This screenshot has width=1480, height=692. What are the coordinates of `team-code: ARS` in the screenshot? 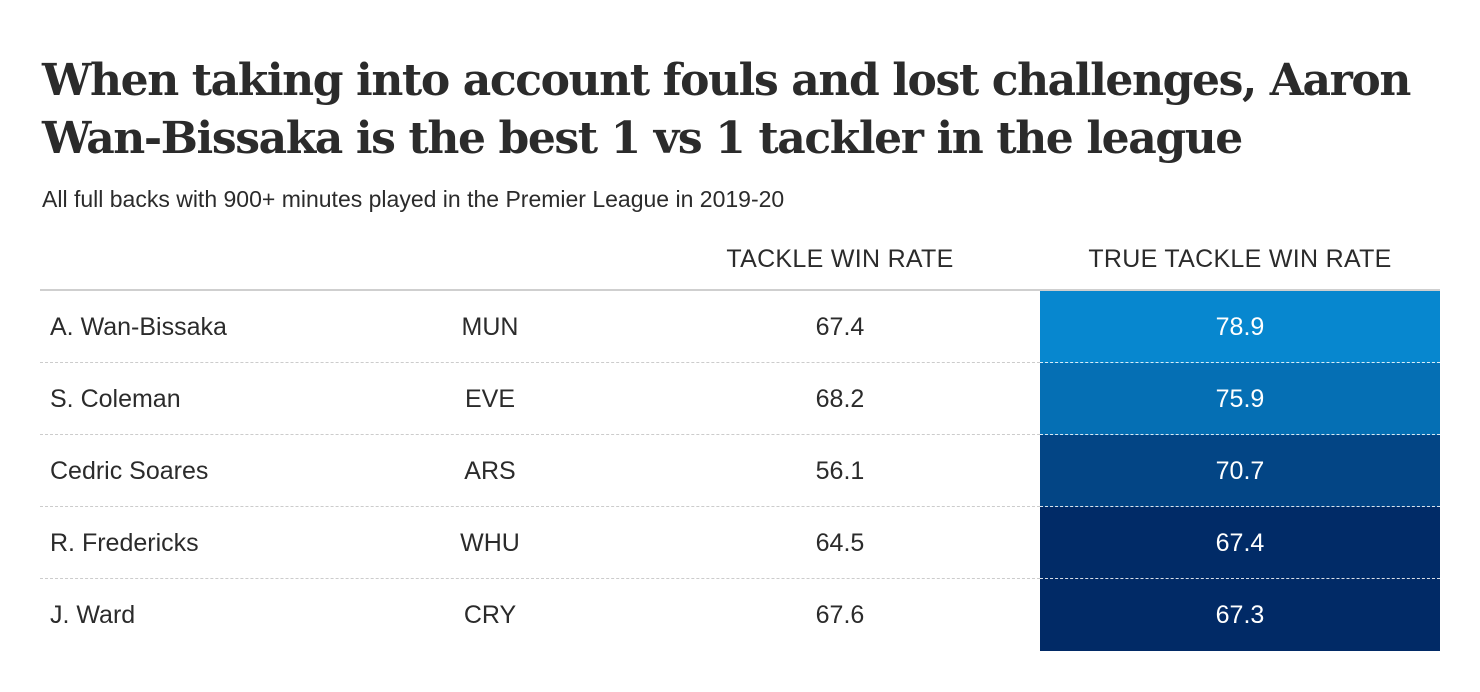 It's located at (490, 471).